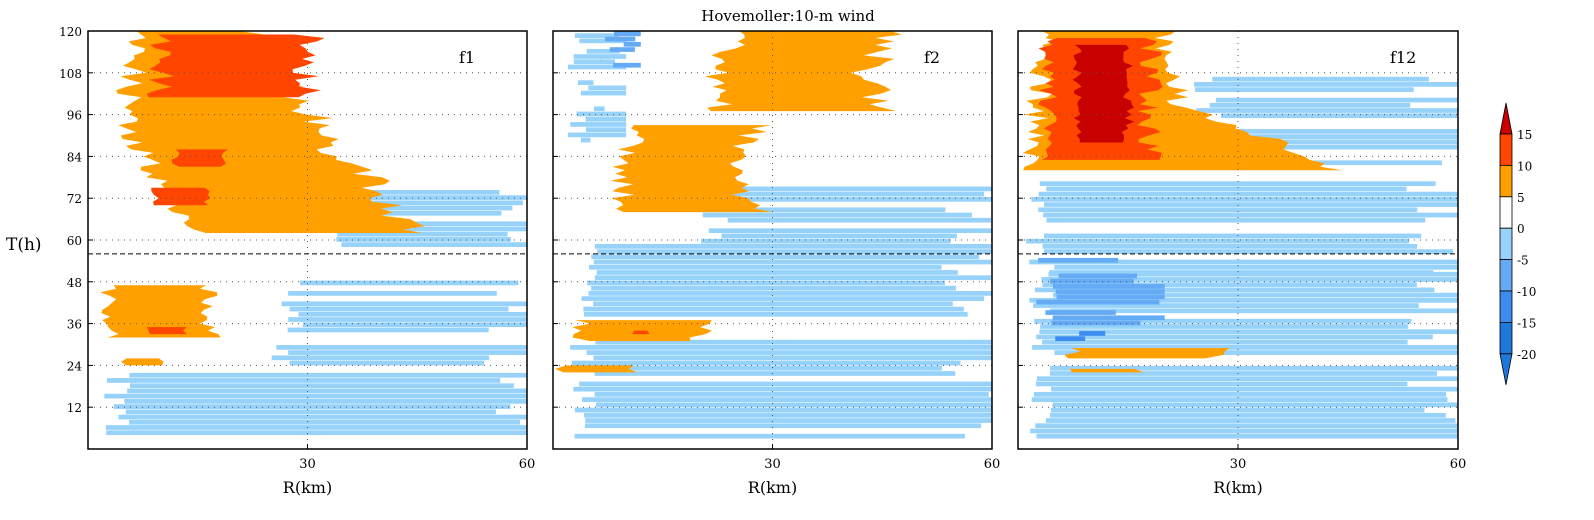 The width and height of the screenshot is (1594, 520). What do you see at coordinates (1506, 369) in the screenshot?
I see `colorbar-arrow-bottom` at bounding box center [1506, 369].